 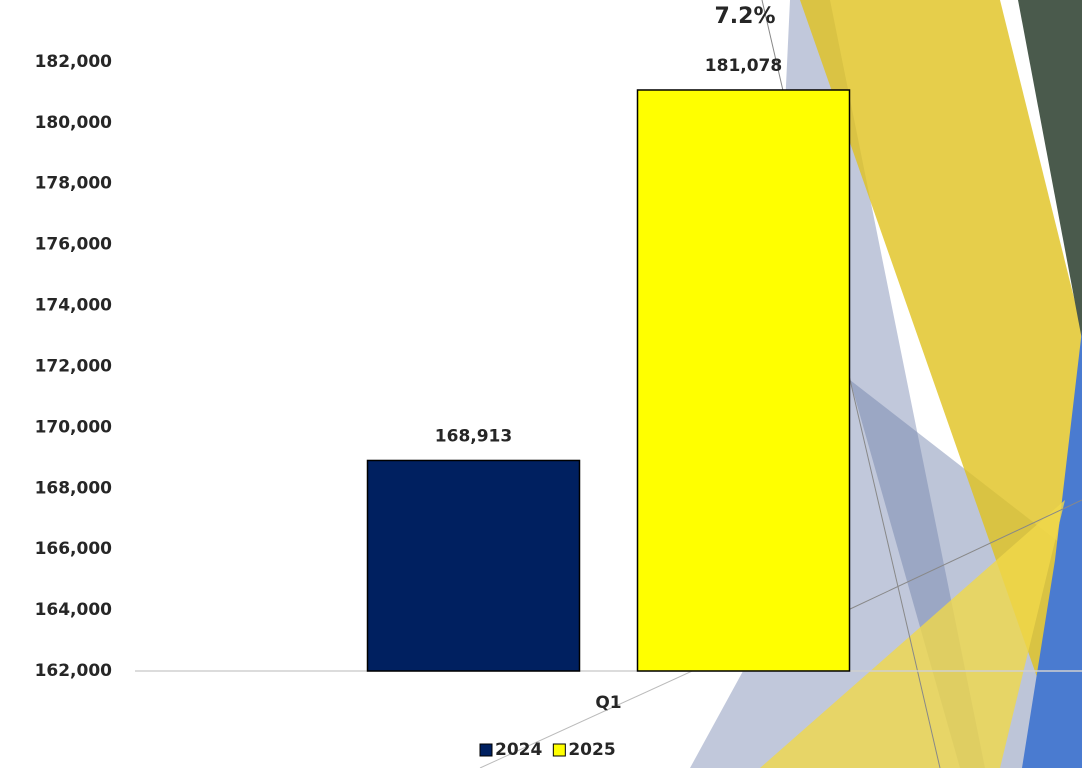 What do you see at coordinates (591, 750) in the screenshot?
I see `legend-label: 2025` at bounding box center [591, 750].